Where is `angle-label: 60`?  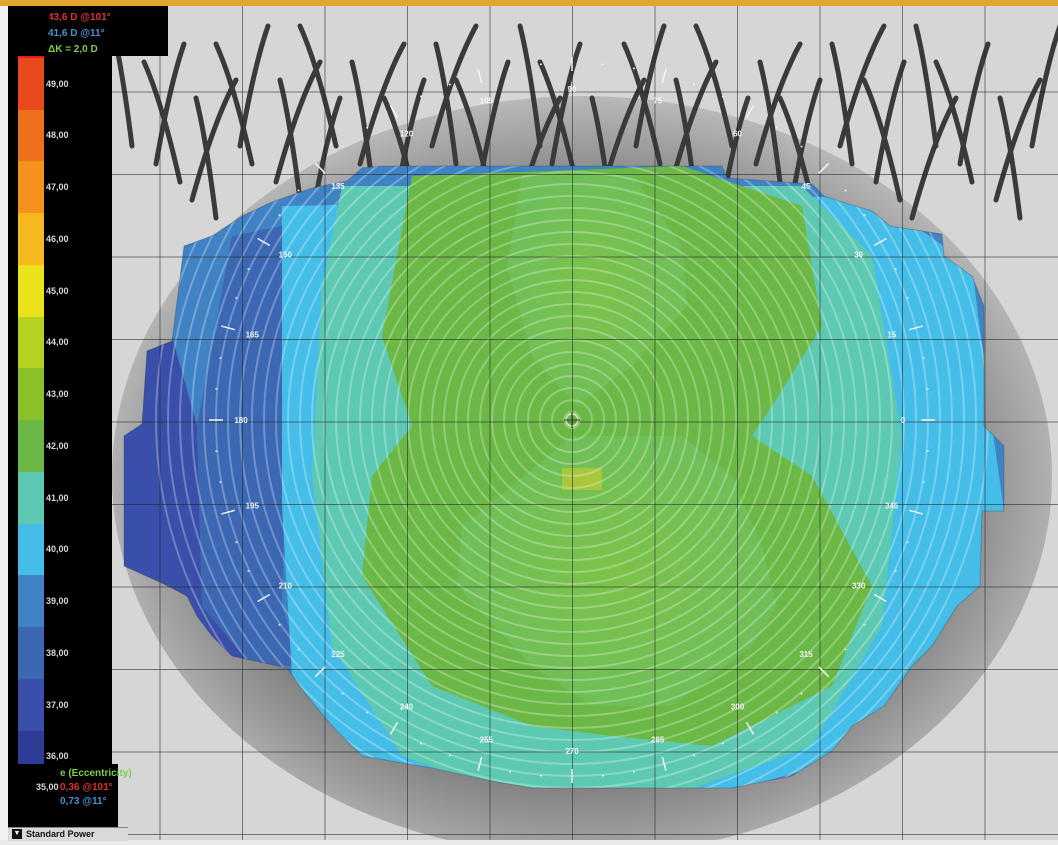
angle-label: 60 is located at coordinates (737, 133).